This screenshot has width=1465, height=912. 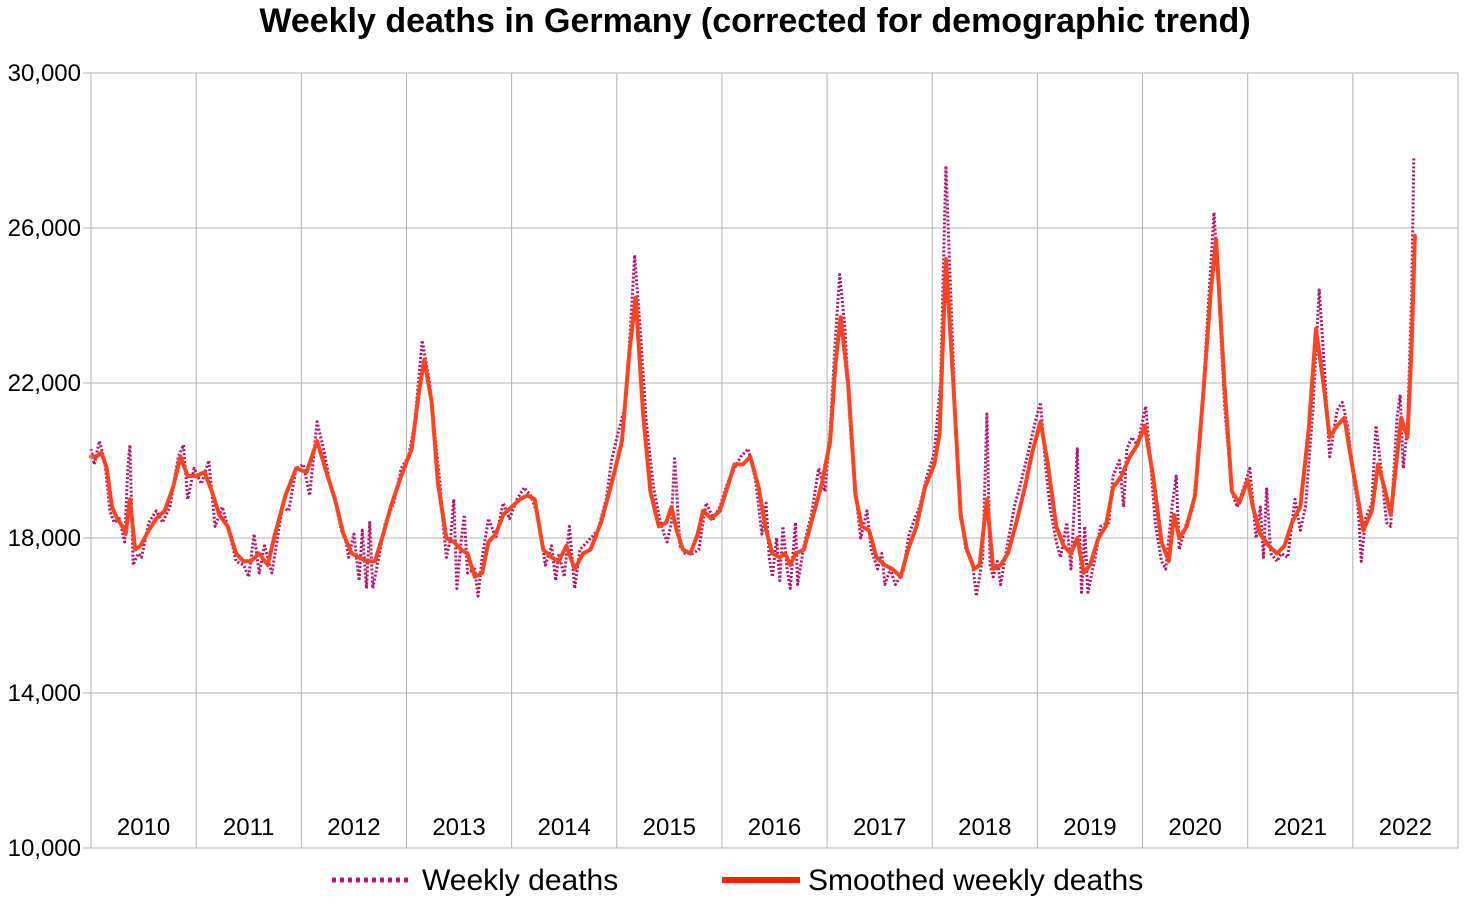 I want to click on y-tick-label: 30,000, so click(x=44, y=73).